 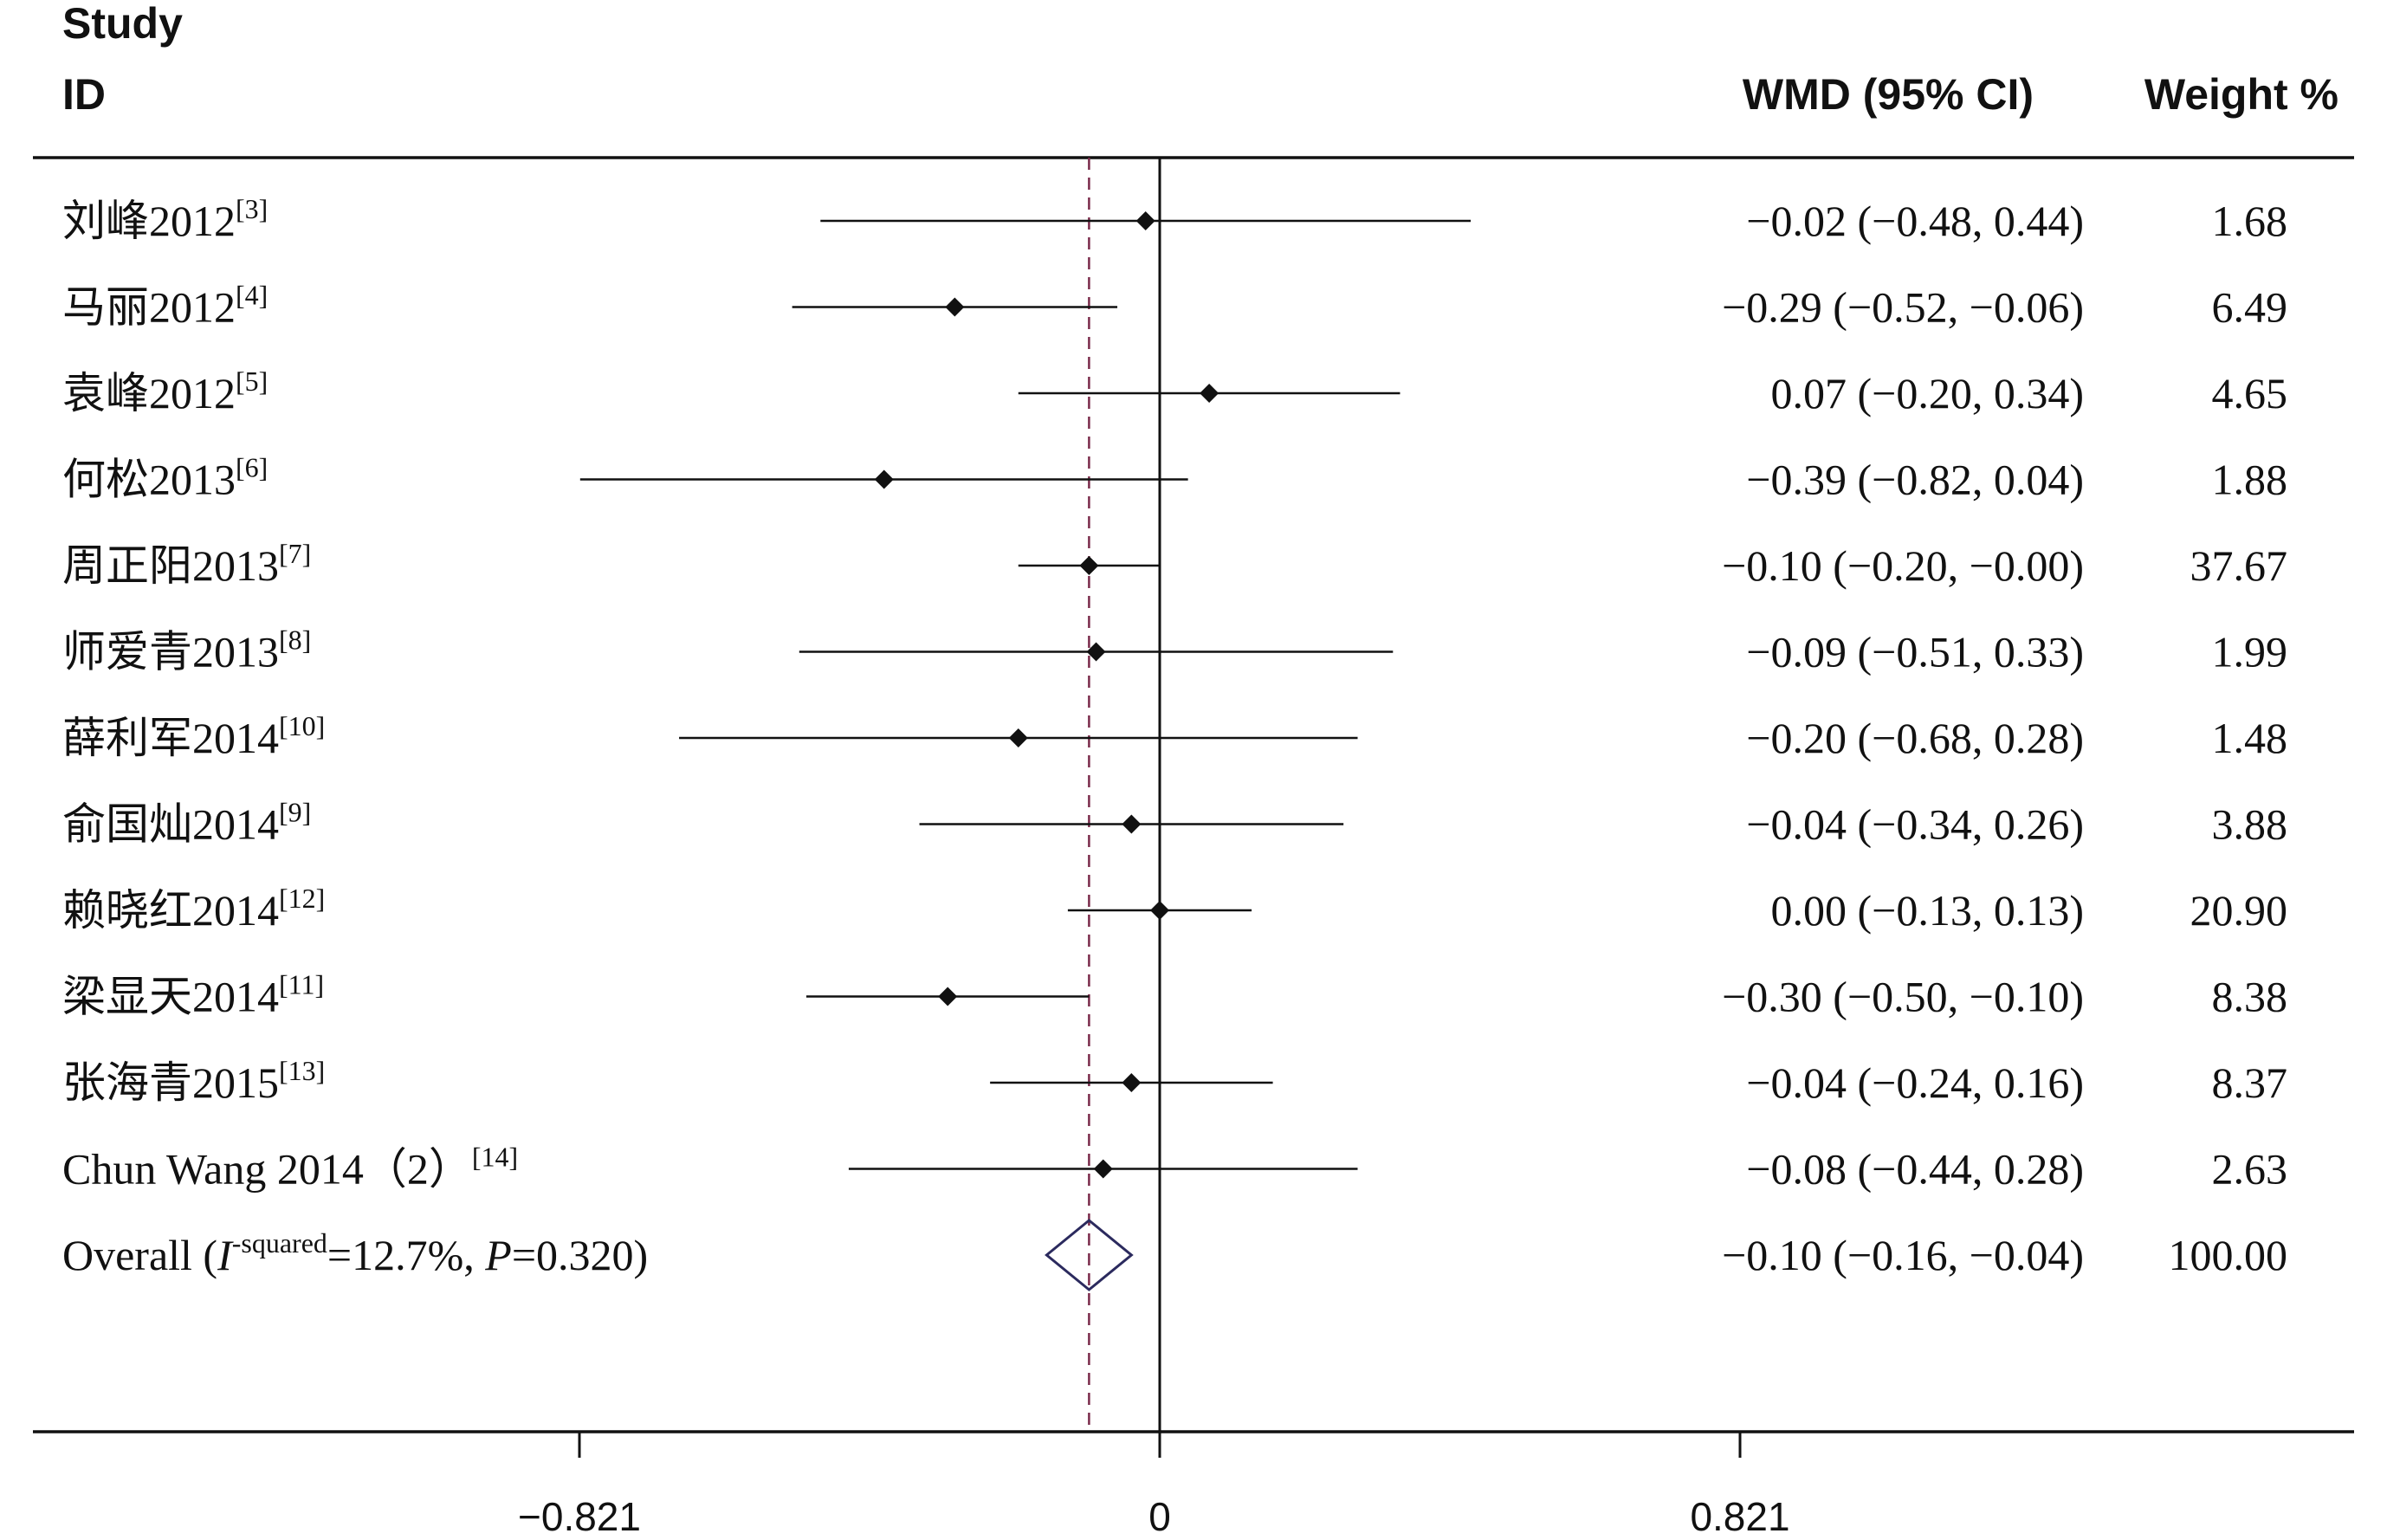 What do you see at coordinates (1154, 1485) in the screenshot?
I see `x-axis: −0.821 0 0.821` at bounding box center [1154, 1485].